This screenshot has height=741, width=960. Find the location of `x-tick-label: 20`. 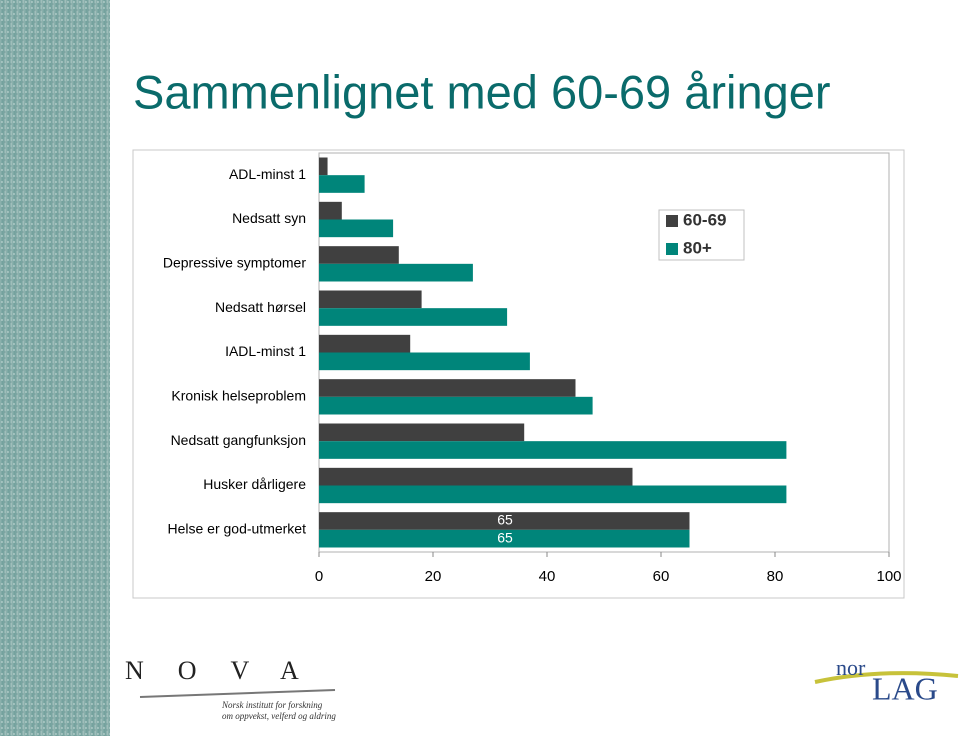

x-tick-label: 20 is located at coordinates (433, 576).